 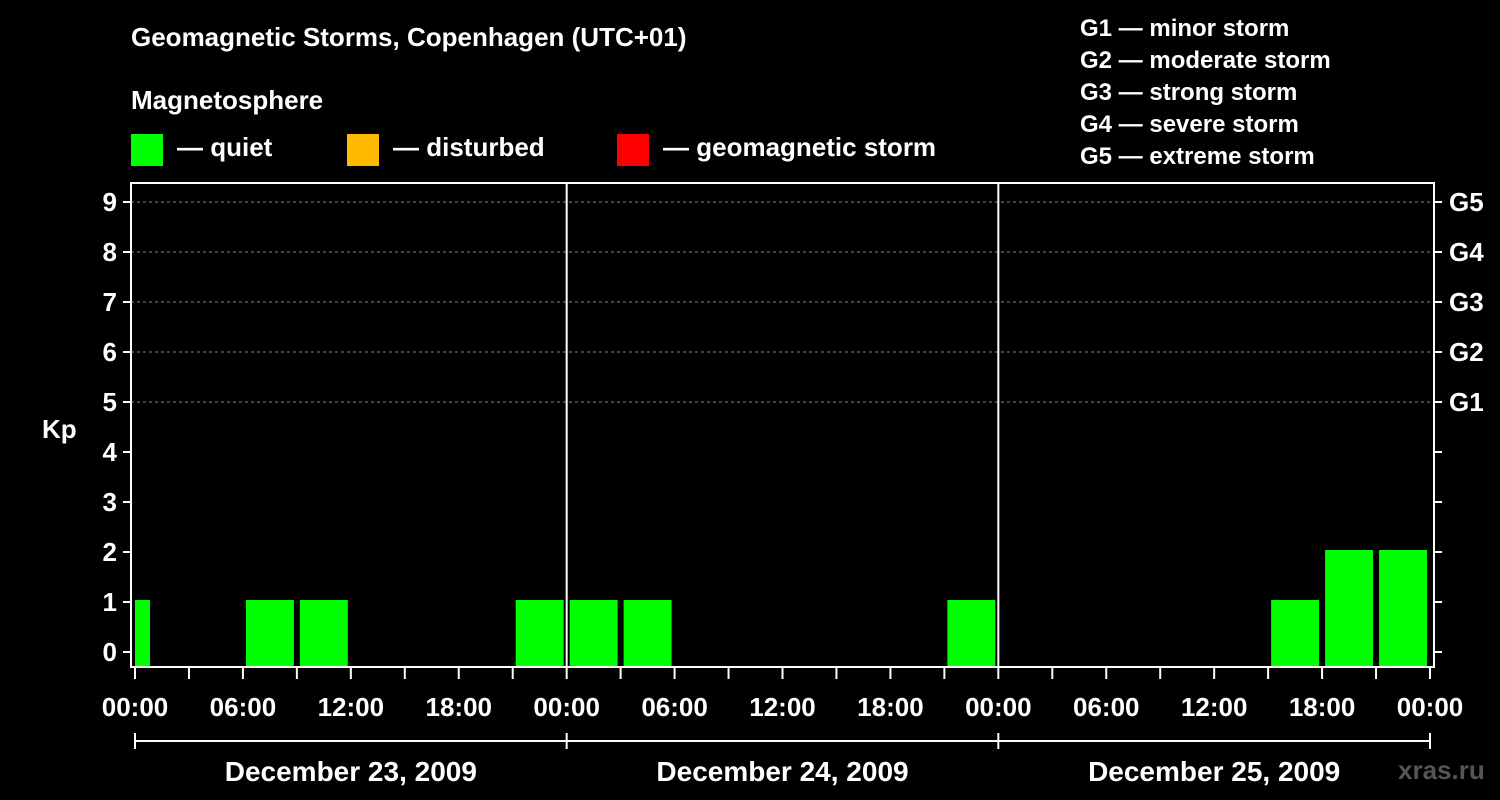 What do you see at coordinates (110, 402) in the screenshot?
I see `y-tick-label-5: 5` at bounding box center [110, 402].